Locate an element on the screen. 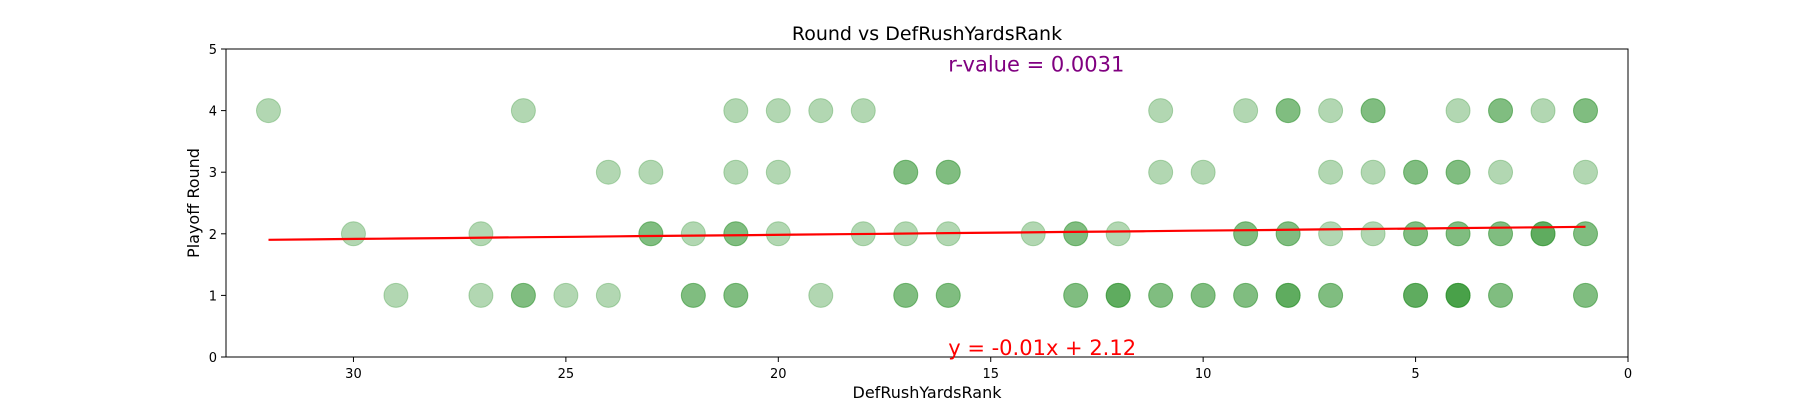 This screenshot has width=1800, height=400. x-tick-label: 15 is located at coordinates (990, 374).